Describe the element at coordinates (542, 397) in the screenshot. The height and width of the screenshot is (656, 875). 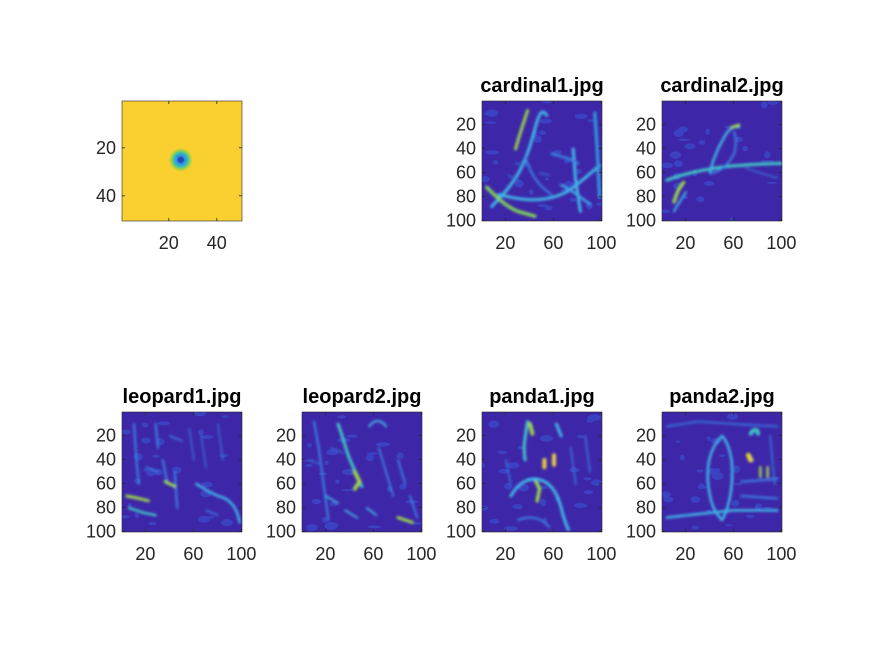
I see `subplot-title: panda1.jpg` at that location.